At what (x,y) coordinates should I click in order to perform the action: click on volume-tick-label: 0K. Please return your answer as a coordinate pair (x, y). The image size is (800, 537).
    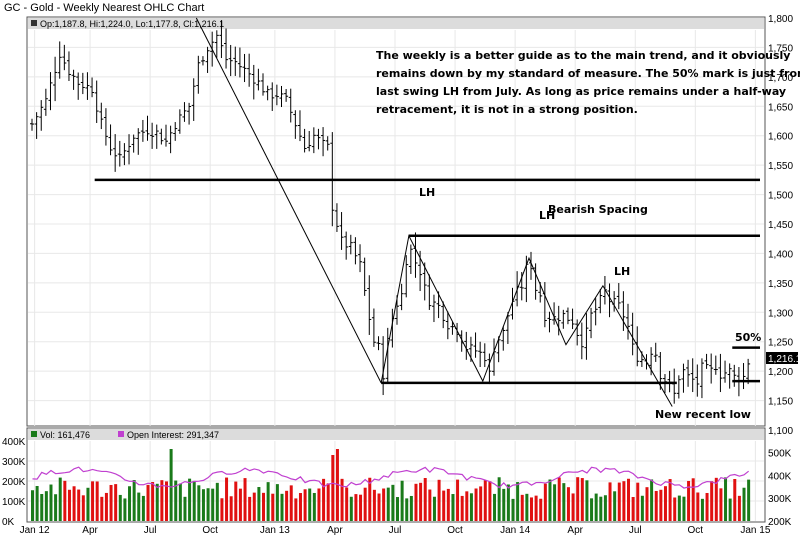
    Looking at the image, I should click on (8, 522).